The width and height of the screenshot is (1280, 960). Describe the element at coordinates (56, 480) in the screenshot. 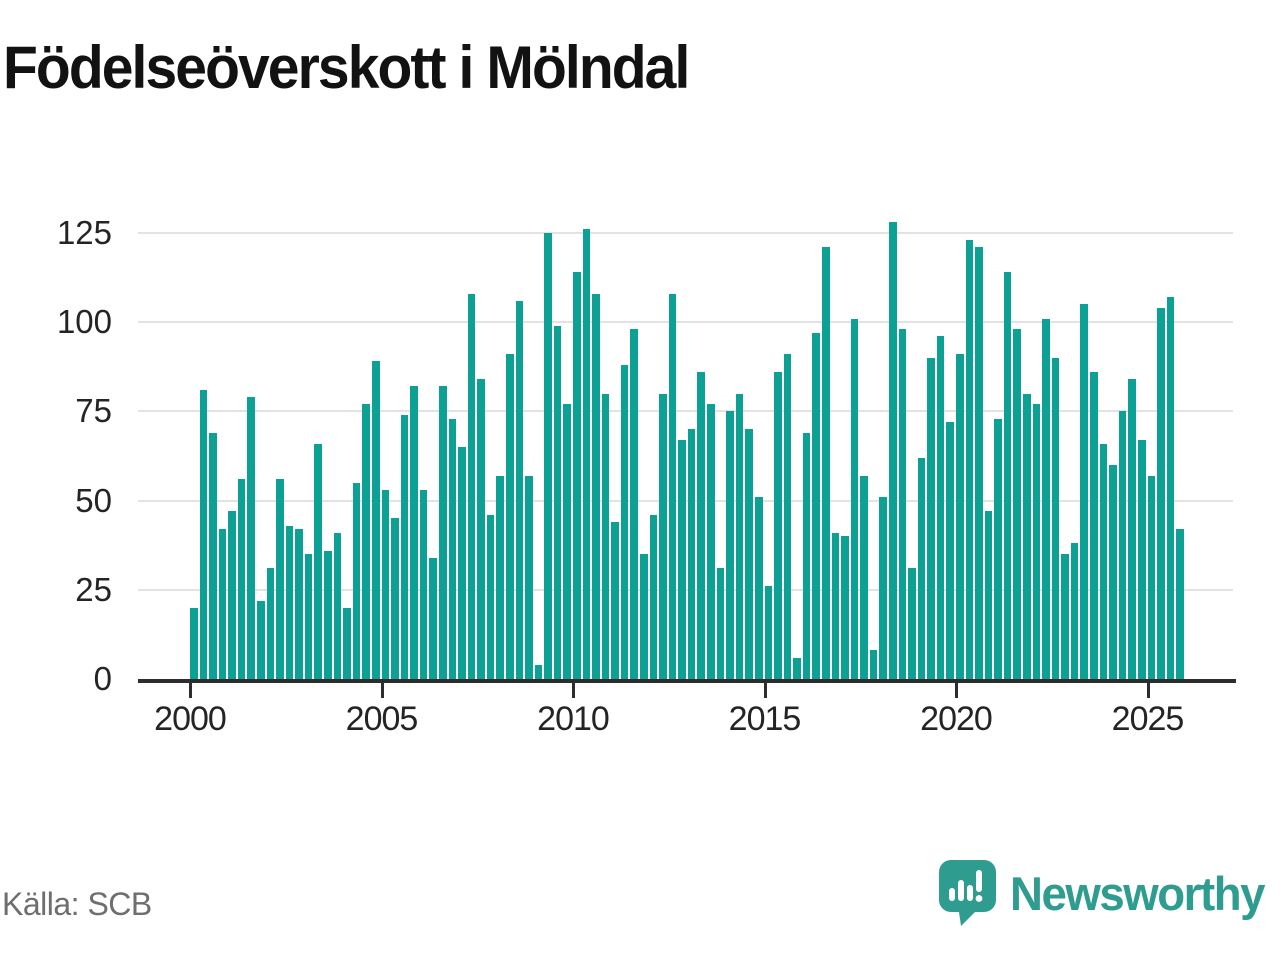

I see `y-axis-labels: 0 25 50 75 100 125` at that location.